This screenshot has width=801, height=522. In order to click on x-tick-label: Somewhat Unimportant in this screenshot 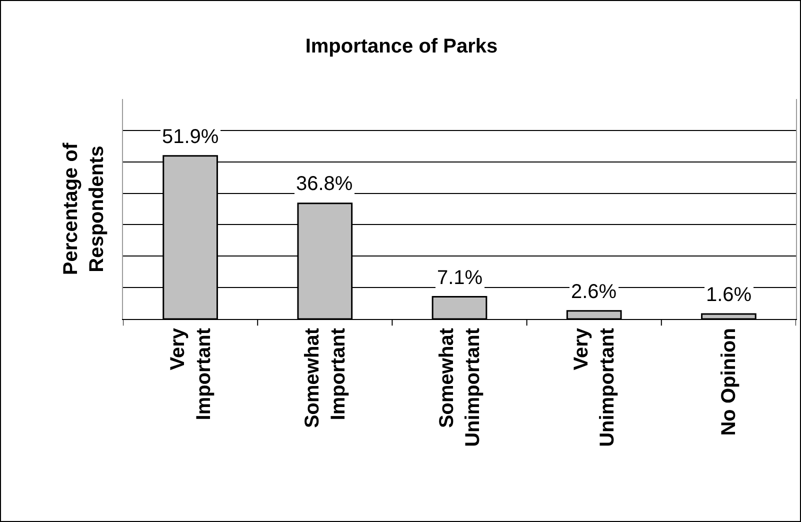, I will do `click(460, 387)`.